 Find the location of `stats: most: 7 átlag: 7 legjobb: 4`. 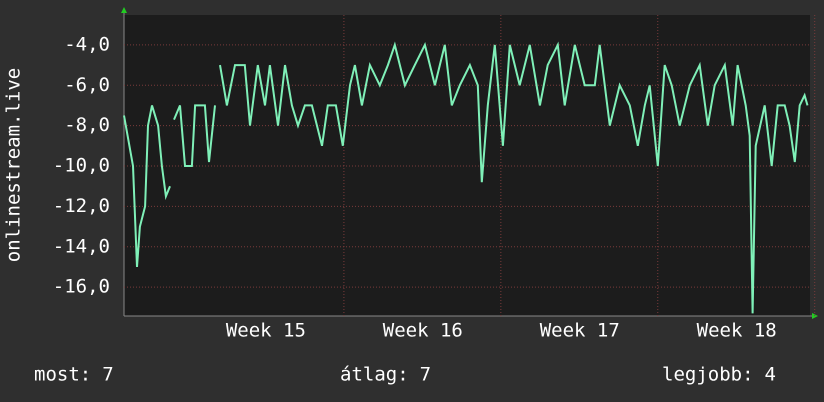

stats: most: 7 átlag: 7 legjobb: 4 is located at coordinates (405, 375).